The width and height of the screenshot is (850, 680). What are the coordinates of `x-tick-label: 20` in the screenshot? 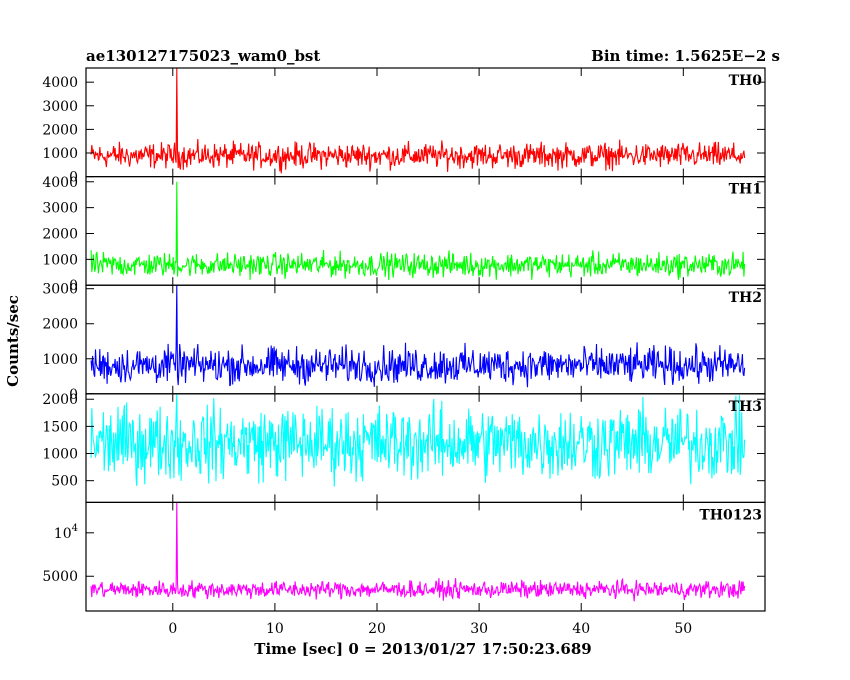 It's located at (377, 629).